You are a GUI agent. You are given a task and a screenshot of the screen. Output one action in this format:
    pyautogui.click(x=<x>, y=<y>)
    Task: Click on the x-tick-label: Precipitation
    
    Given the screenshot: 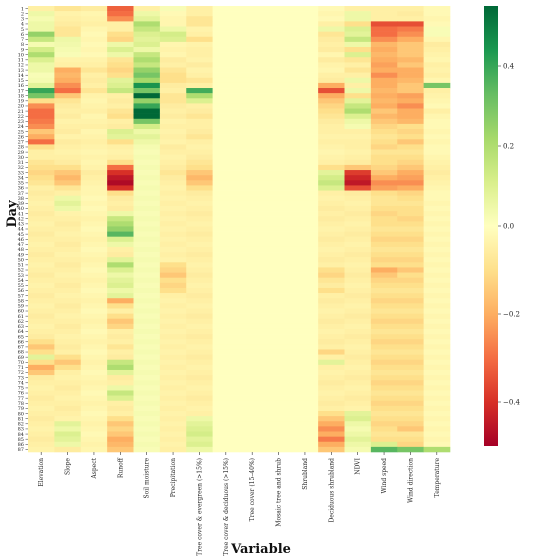 What is the action you would take?
    pyautogui.click(x=173, y=477)
    